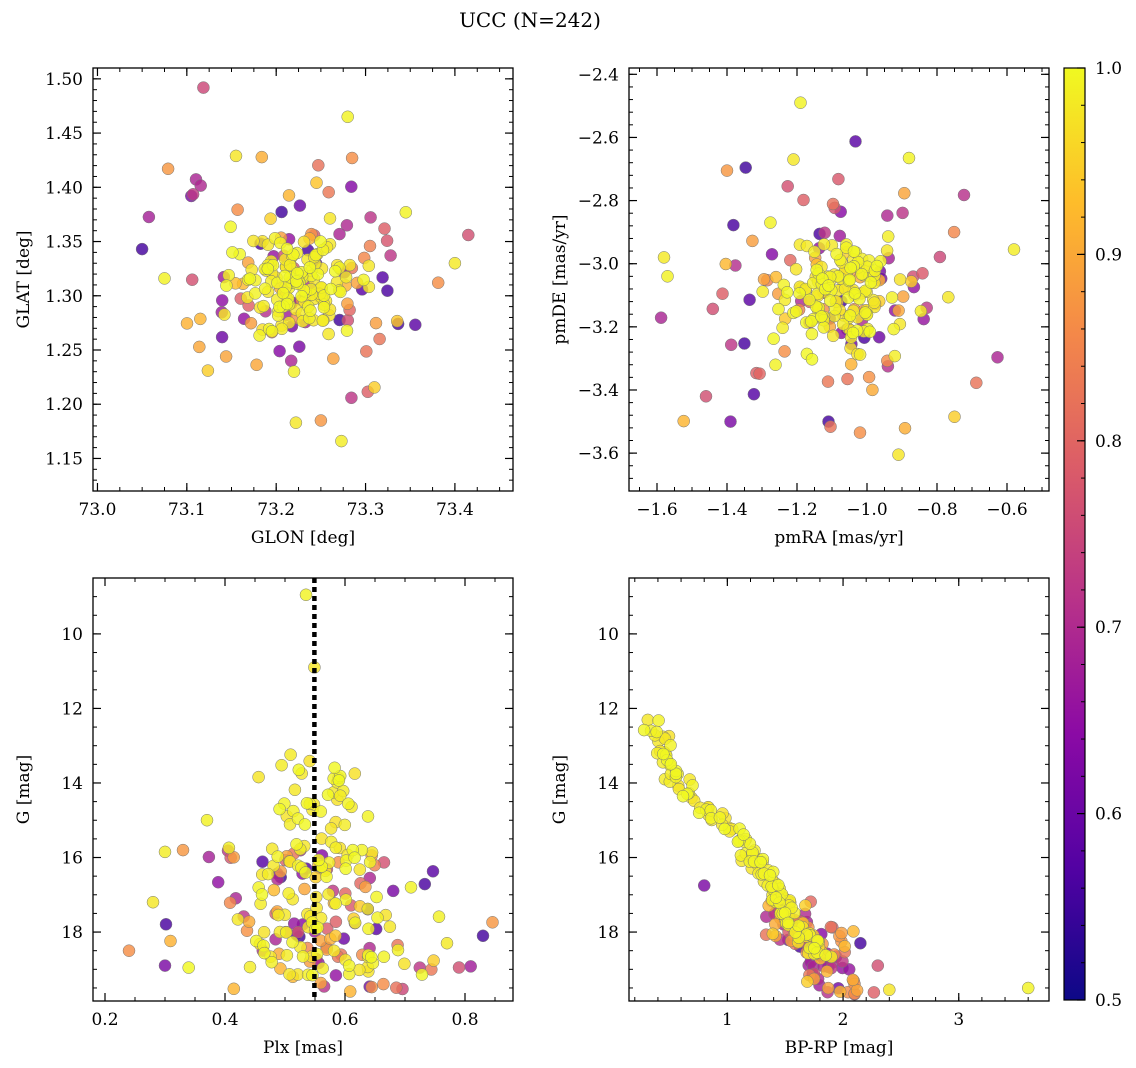 Image resolution: width=1136 pixels, height=1068 pixels. Describe the element at coordinates (455, 510) in the screenshot. I see `x-tick-label: 73.4` at that location.